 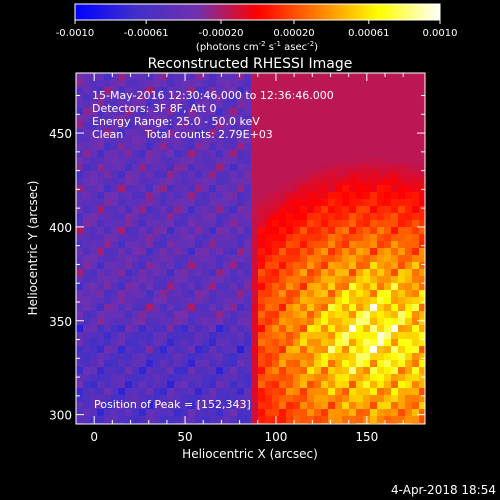 What do you see at coordinates (366, 437) in the screenshot?
I see `x-tick-label: 150` at bounding box center [366, 437].